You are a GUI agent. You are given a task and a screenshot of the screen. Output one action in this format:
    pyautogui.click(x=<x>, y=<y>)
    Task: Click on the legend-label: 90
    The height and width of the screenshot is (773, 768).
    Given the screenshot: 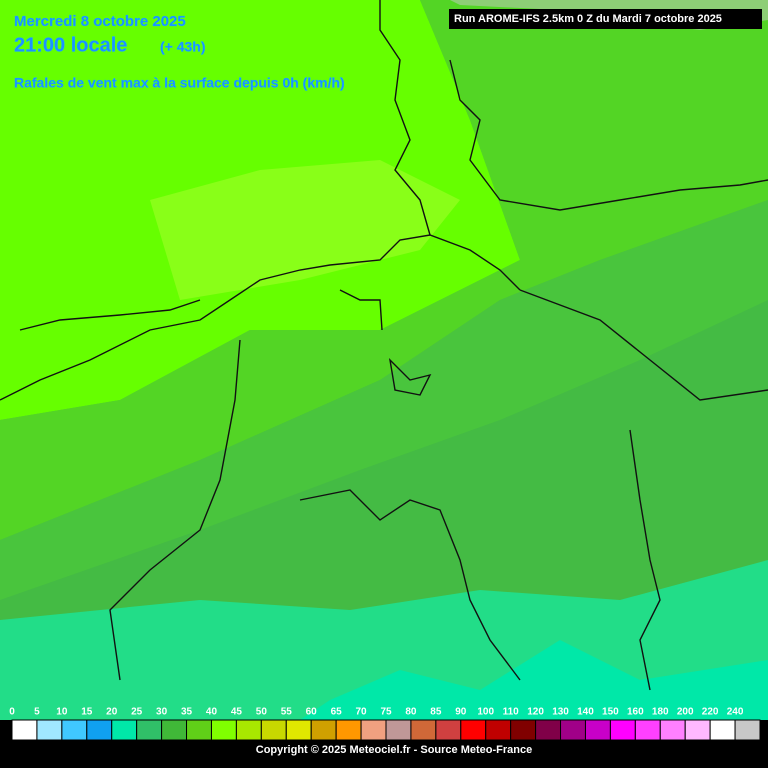 What is the action you would take?
    pyautogui.click(x=461, y=712)
    